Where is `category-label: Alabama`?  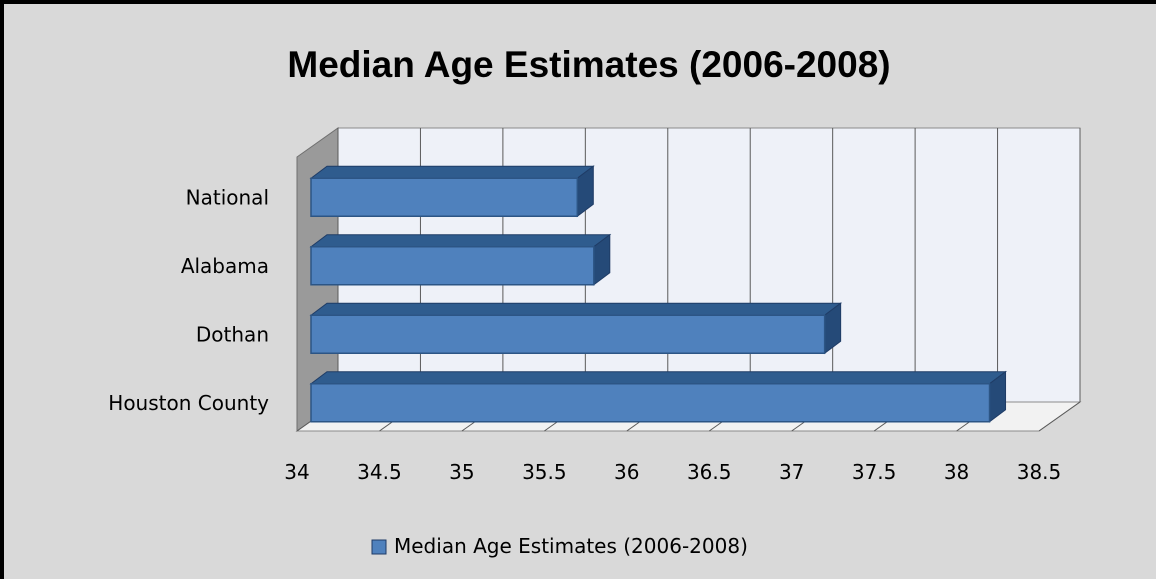
category-label: Alabama is located at coordinates (225, 266).